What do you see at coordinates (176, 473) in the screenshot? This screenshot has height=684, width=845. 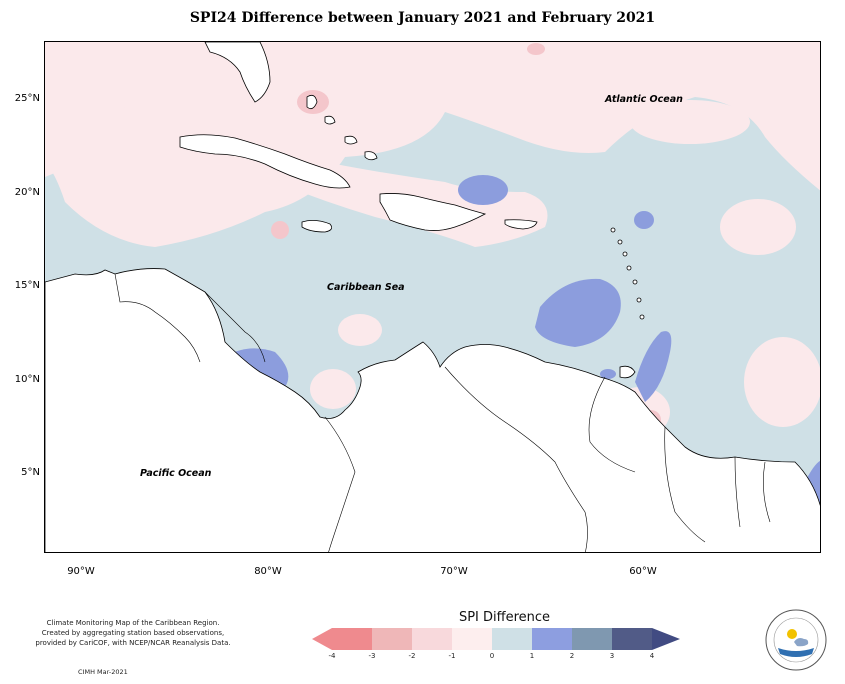 I see `pacific-ocean-label: Pacific Ocean` at bounding box center [176, 473].